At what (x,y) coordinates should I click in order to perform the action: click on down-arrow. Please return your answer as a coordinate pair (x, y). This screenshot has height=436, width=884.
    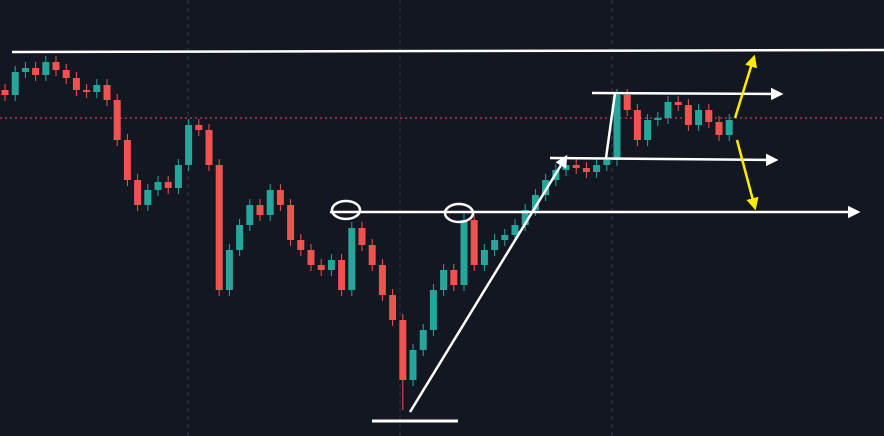
    Looking at the image, I should click on (747, 175).